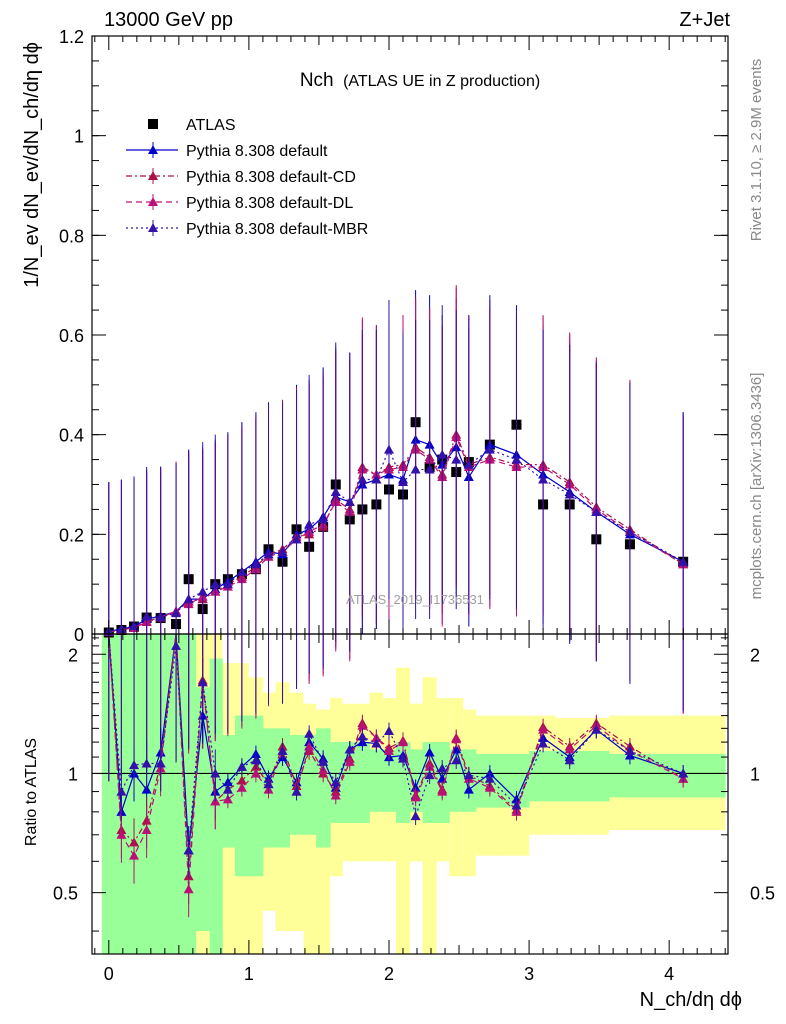  I want to click on x-axis-label: N_ch/dη dϕ, so click(691, 1000).